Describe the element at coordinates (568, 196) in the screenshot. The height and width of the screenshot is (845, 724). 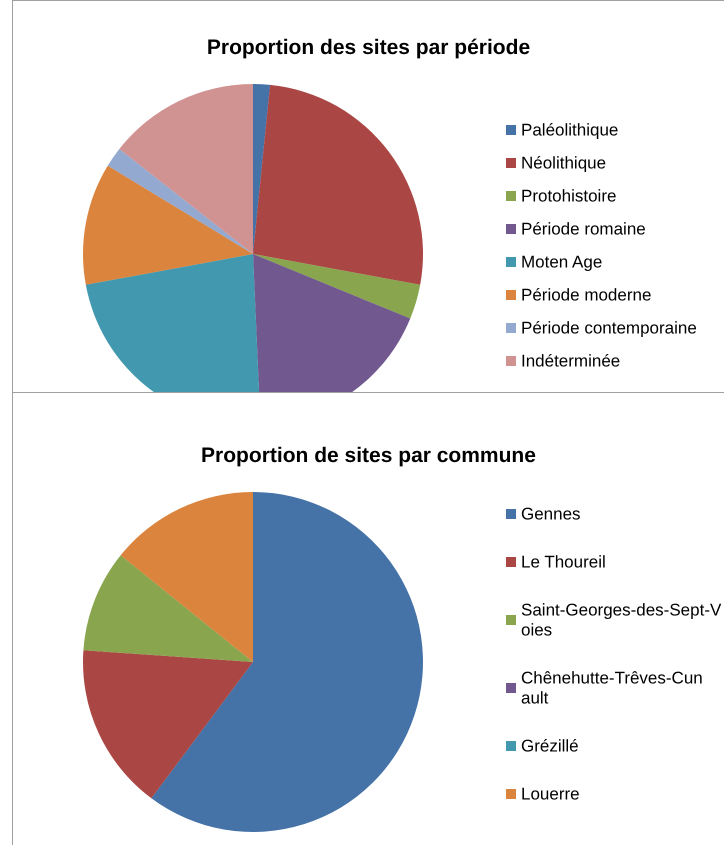
I see `legend-label: Protohistoire` at that location.